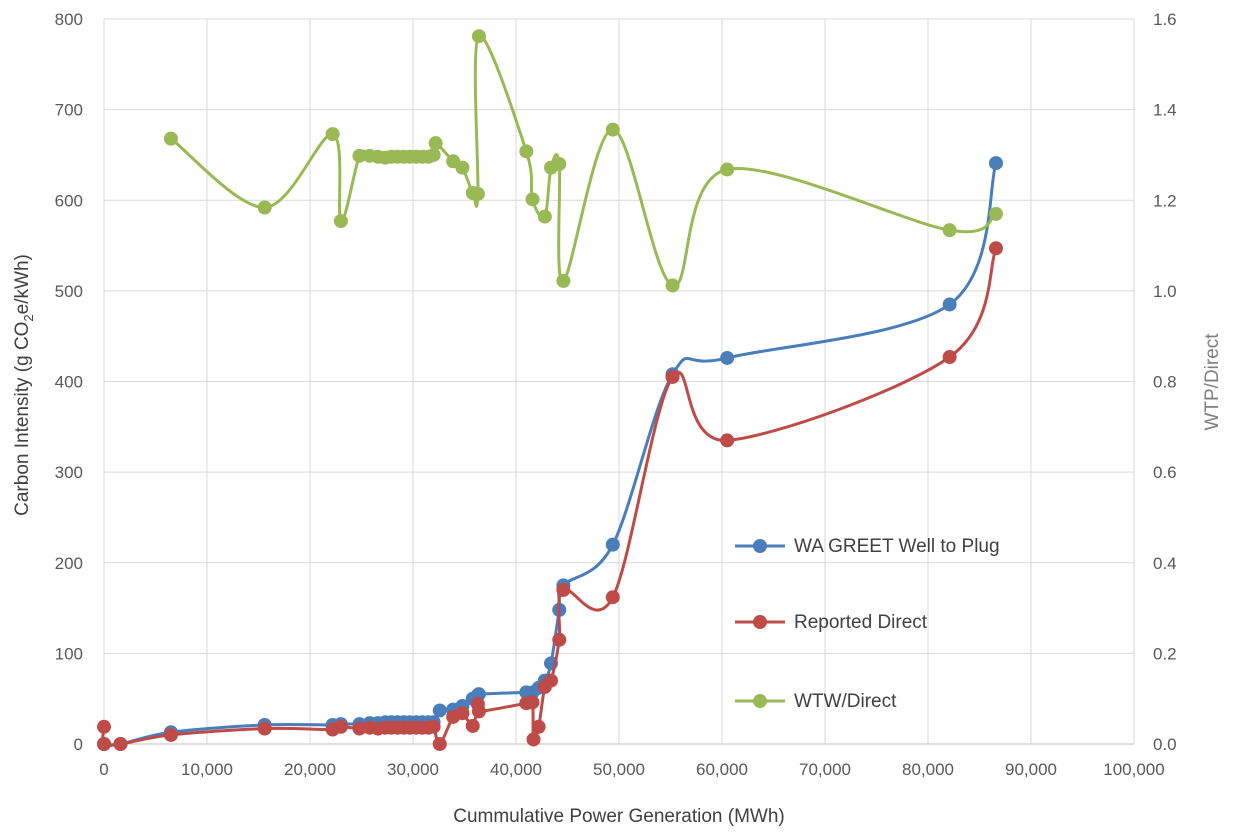  I want to click on y2-tick-label: 1.0, so click(1165, 291).